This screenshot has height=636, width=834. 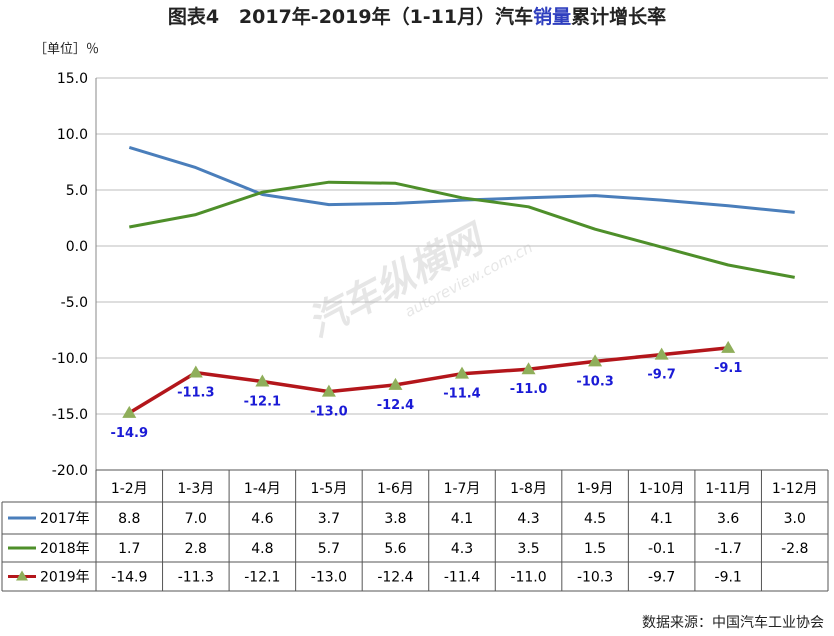 I want to click on y-tick-label: 15.0, so click(x=72, y=79).